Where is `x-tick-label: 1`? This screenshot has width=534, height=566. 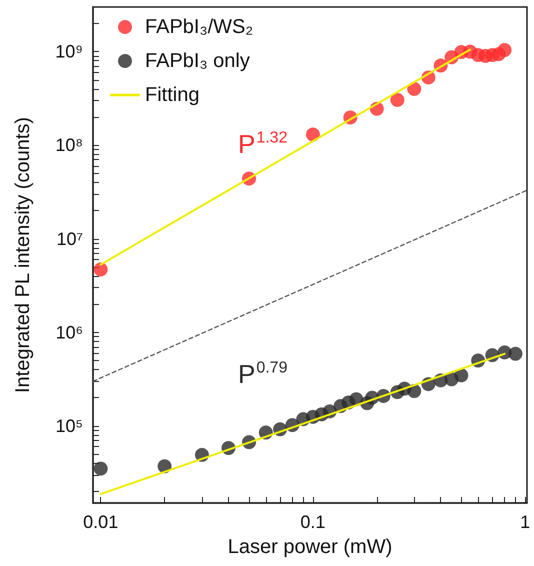
x-tick-label: 1 is located at coordinates (525, 522).